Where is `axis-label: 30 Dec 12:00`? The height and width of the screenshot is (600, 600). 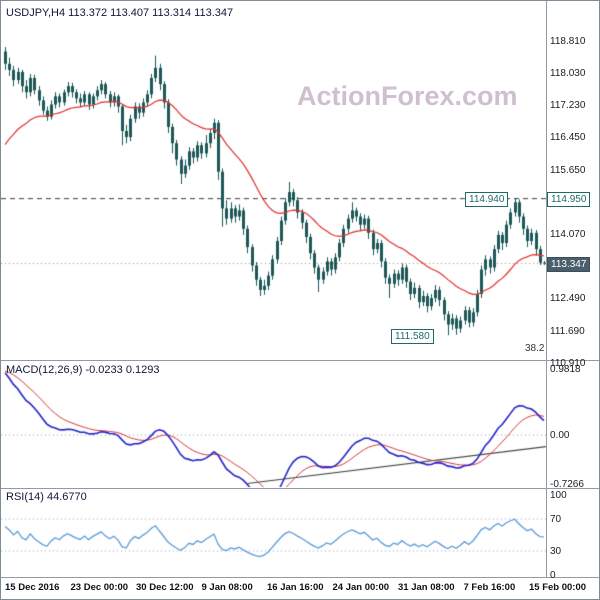 axis-label: 30 Dec 12:00 is located at coordinates (165, 587).